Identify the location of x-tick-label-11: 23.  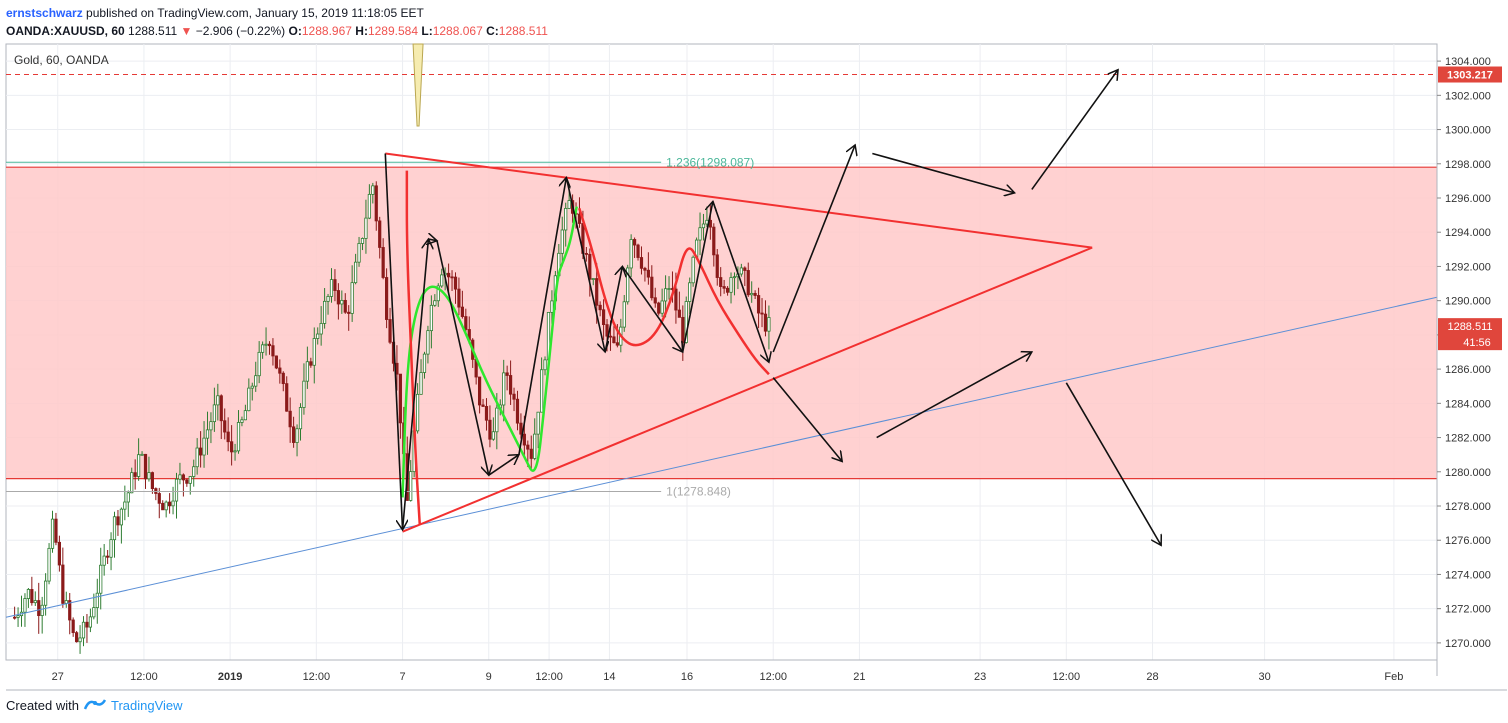
(980, 677).